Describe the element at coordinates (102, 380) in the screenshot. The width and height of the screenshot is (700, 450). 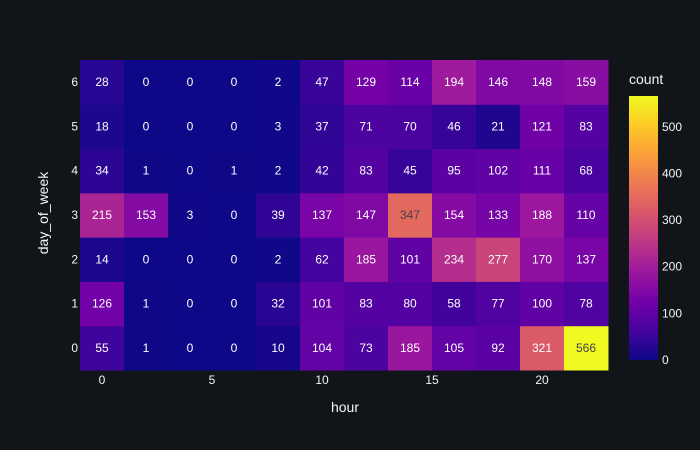
I see `x-tick-label: 0` at that location.